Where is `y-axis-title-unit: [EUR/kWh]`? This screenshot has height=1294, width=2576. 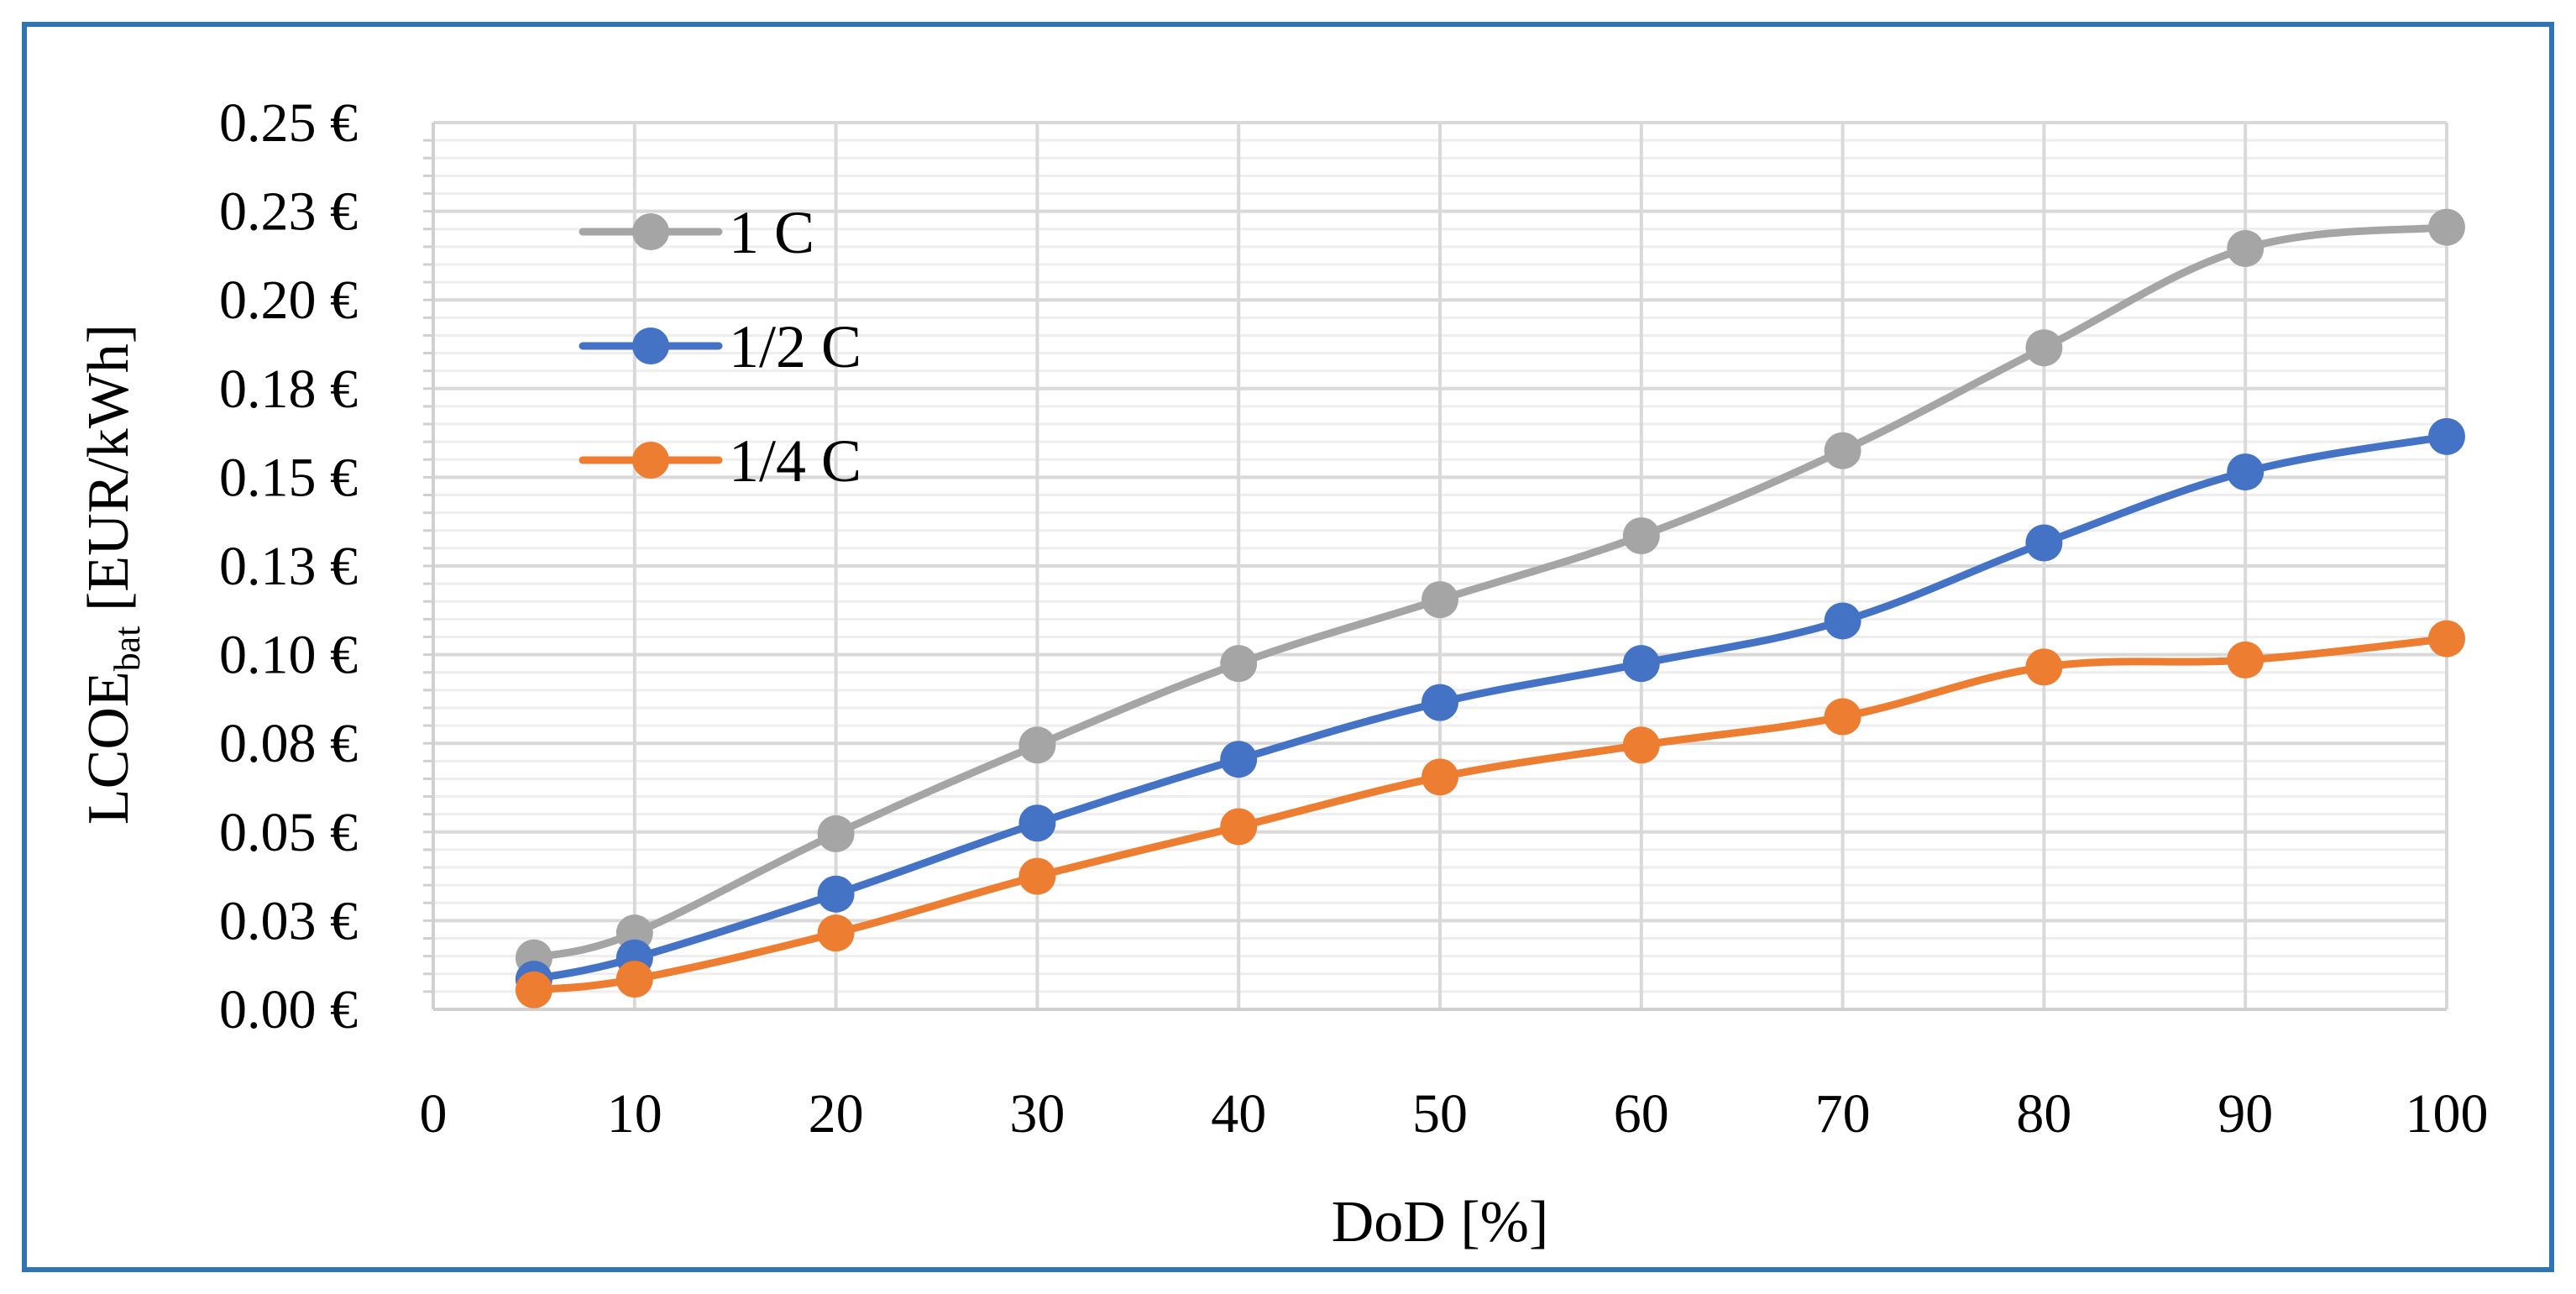 y-axis-title-unit: [EUR/kWh] is located at coordinates (109, 475).